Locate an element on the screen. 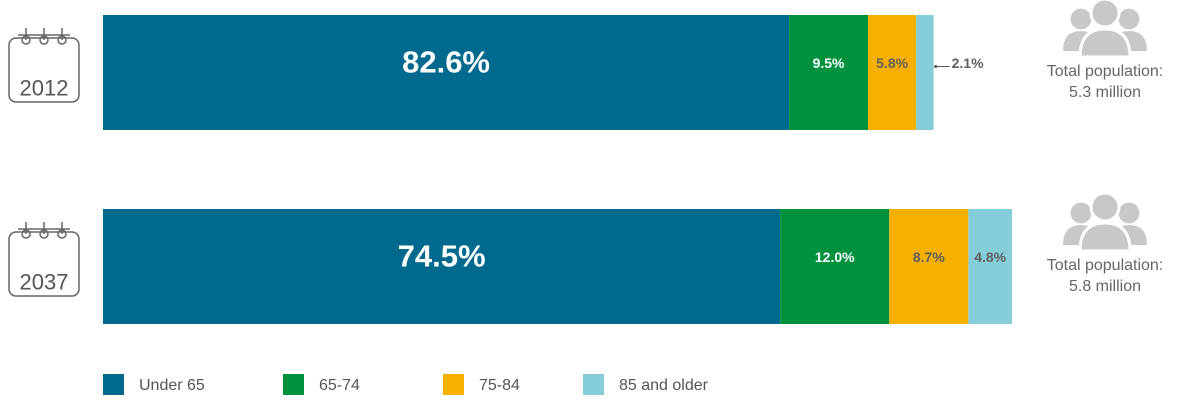  legend-label: 85 and older is located at coordinates (664, 385).